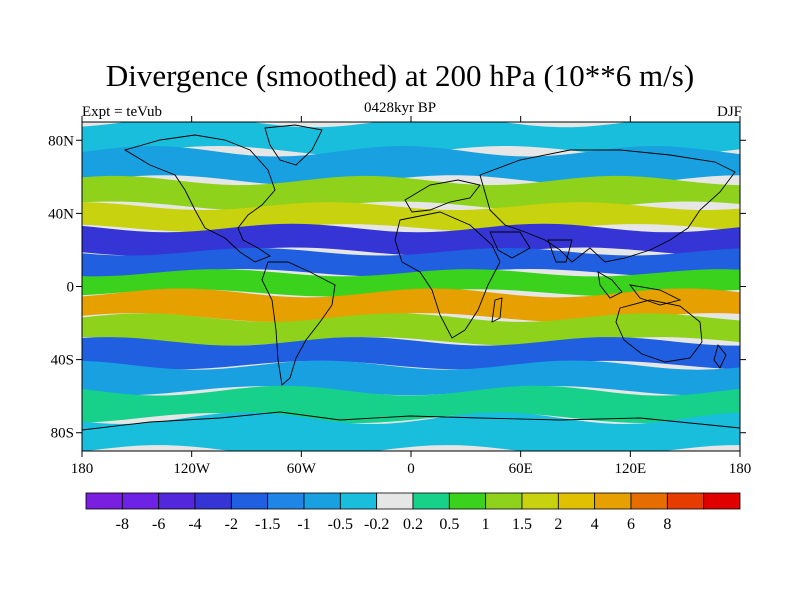  What do you see at coordinates (729, 112) in the screenshot?
I see `season-label: DJF` at bounding box center [729, 112].